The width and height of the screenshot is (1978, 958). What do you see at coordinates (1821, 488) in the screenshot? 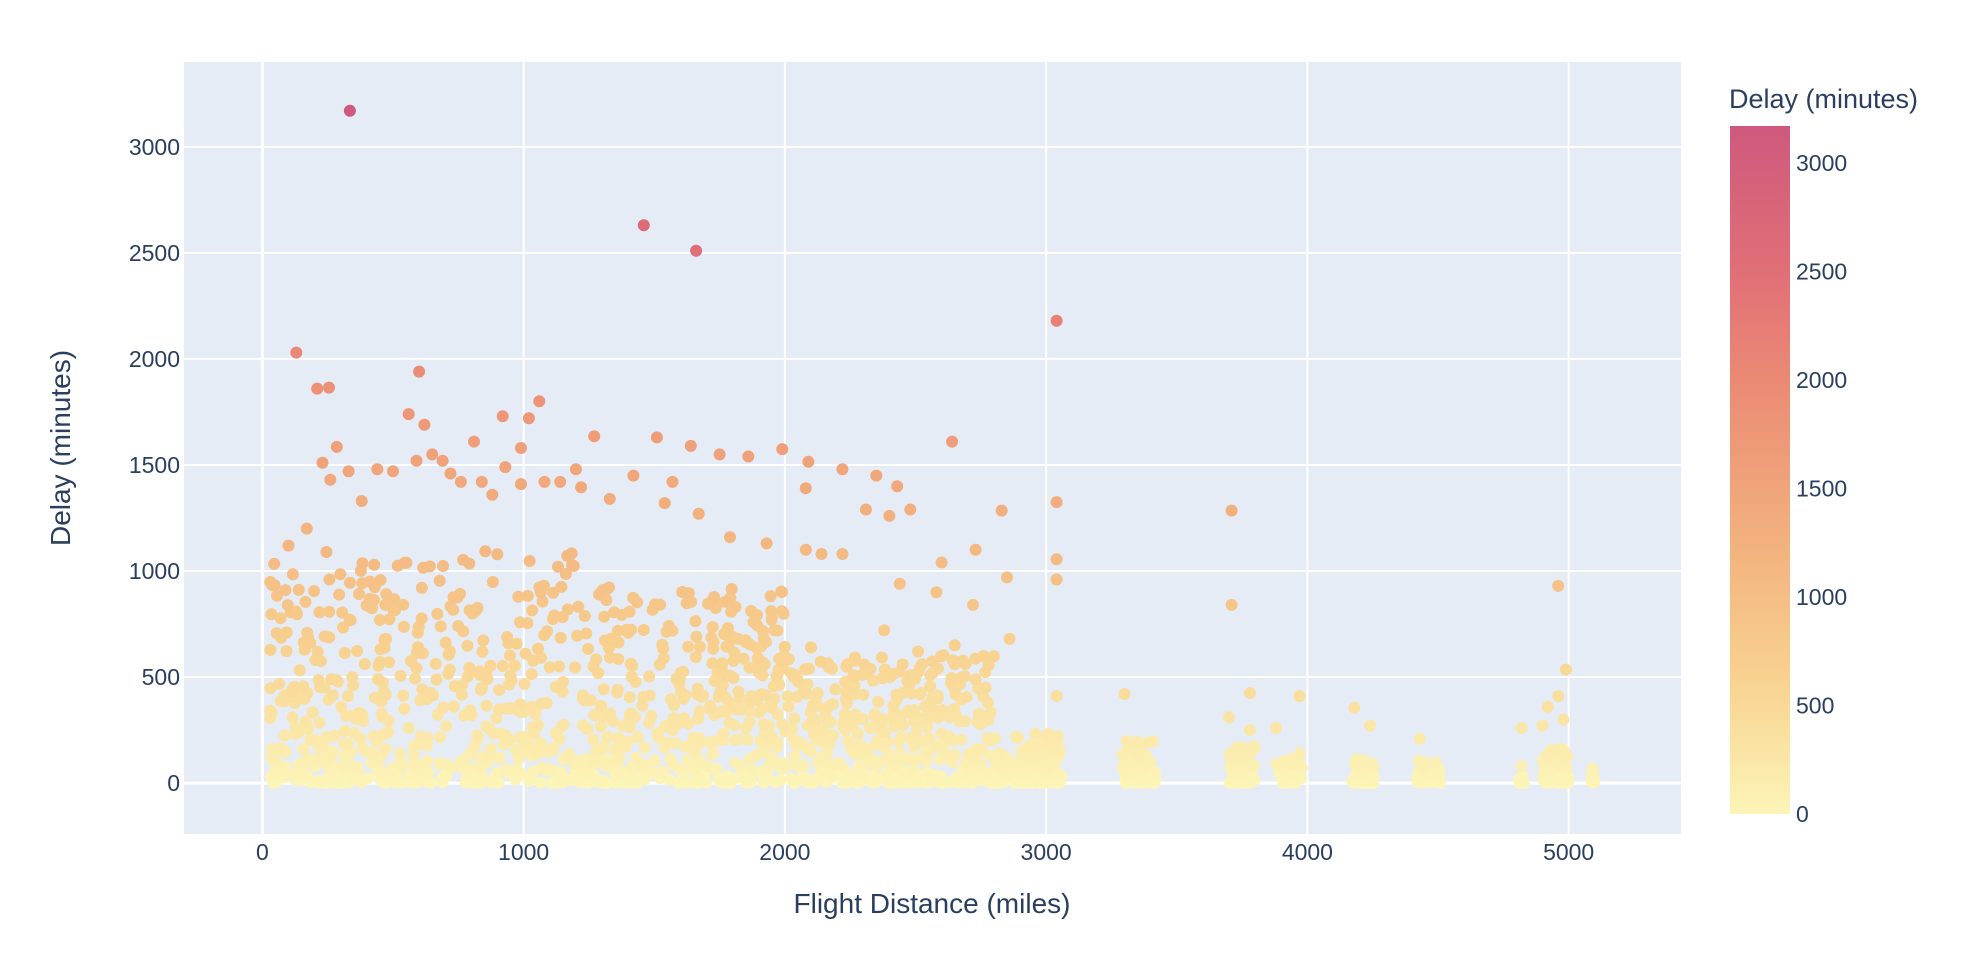
I see `colorbar-tick-label: 1500` at bounding box center [1821, 488].